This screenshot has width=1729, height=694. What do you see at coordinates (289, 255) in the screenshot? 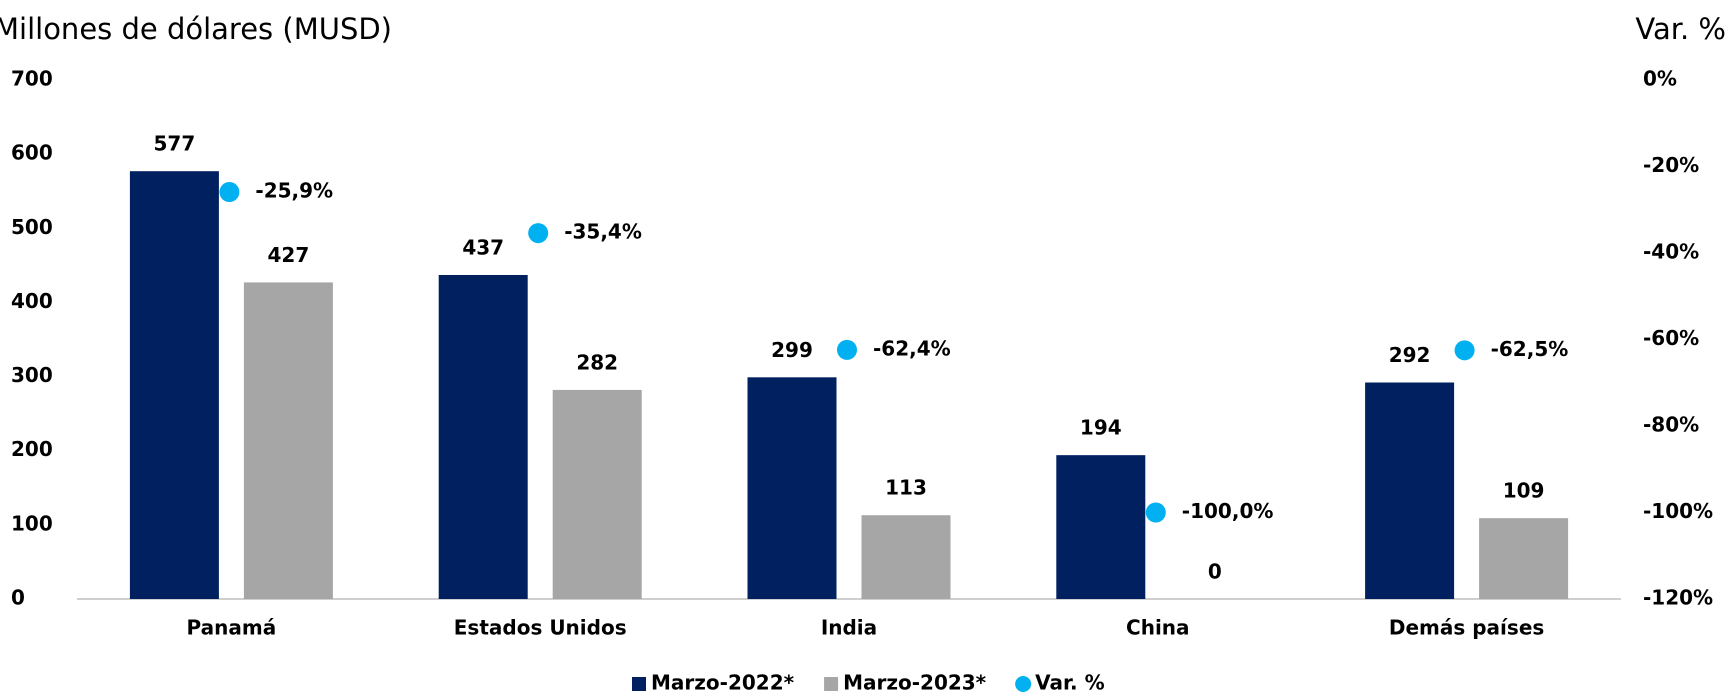
I see `data-label: 427` at bounding box center [289, 255].